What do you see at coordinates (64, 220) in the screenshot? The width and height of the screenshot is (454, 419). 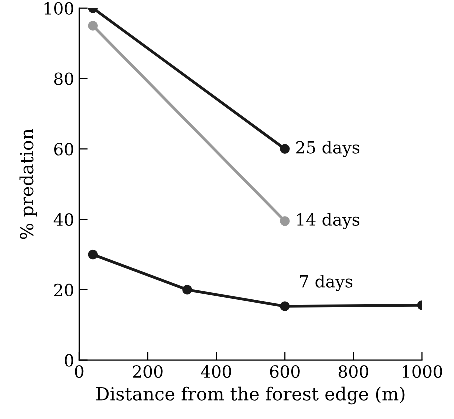 I see `y-tick-label: 40` at bounding box center [64, 220].